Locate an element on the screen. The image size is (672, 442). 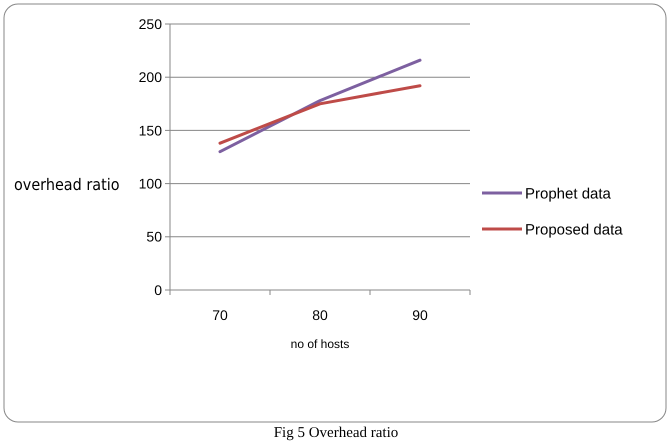
y-tick-label: 100 is located at coordinates (150, 184).